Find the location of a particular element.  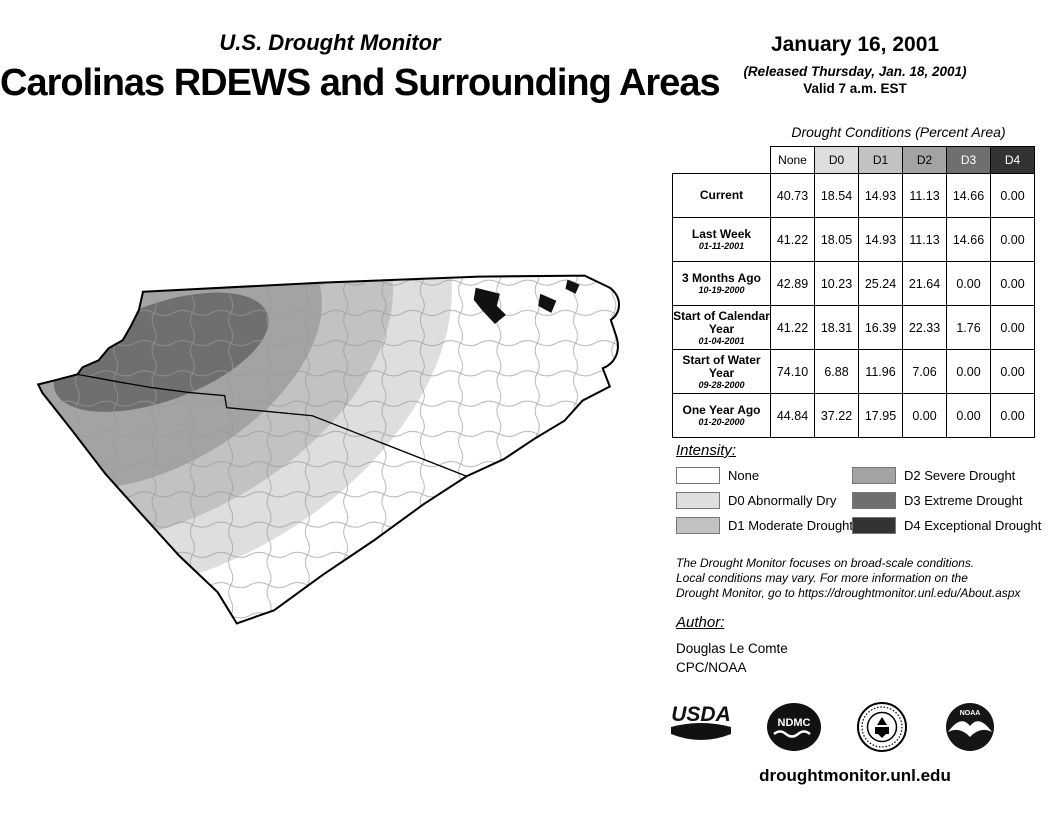

row-header: Last Week 01-11-2001 is located at coordinates (721, 239).